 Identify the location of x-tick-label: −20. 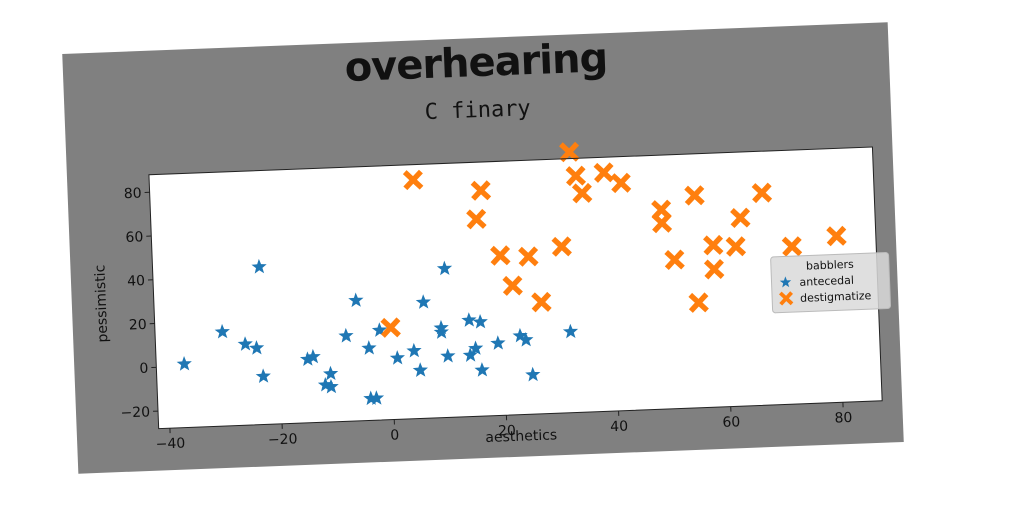
(283, 439).